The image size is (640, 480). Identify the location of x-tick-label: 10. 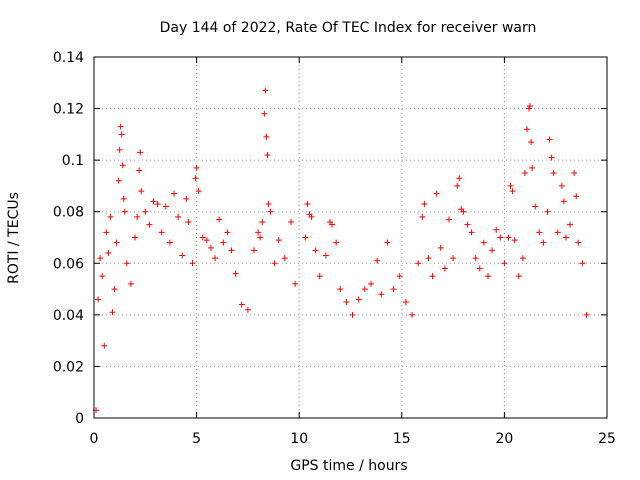
(299, 439).